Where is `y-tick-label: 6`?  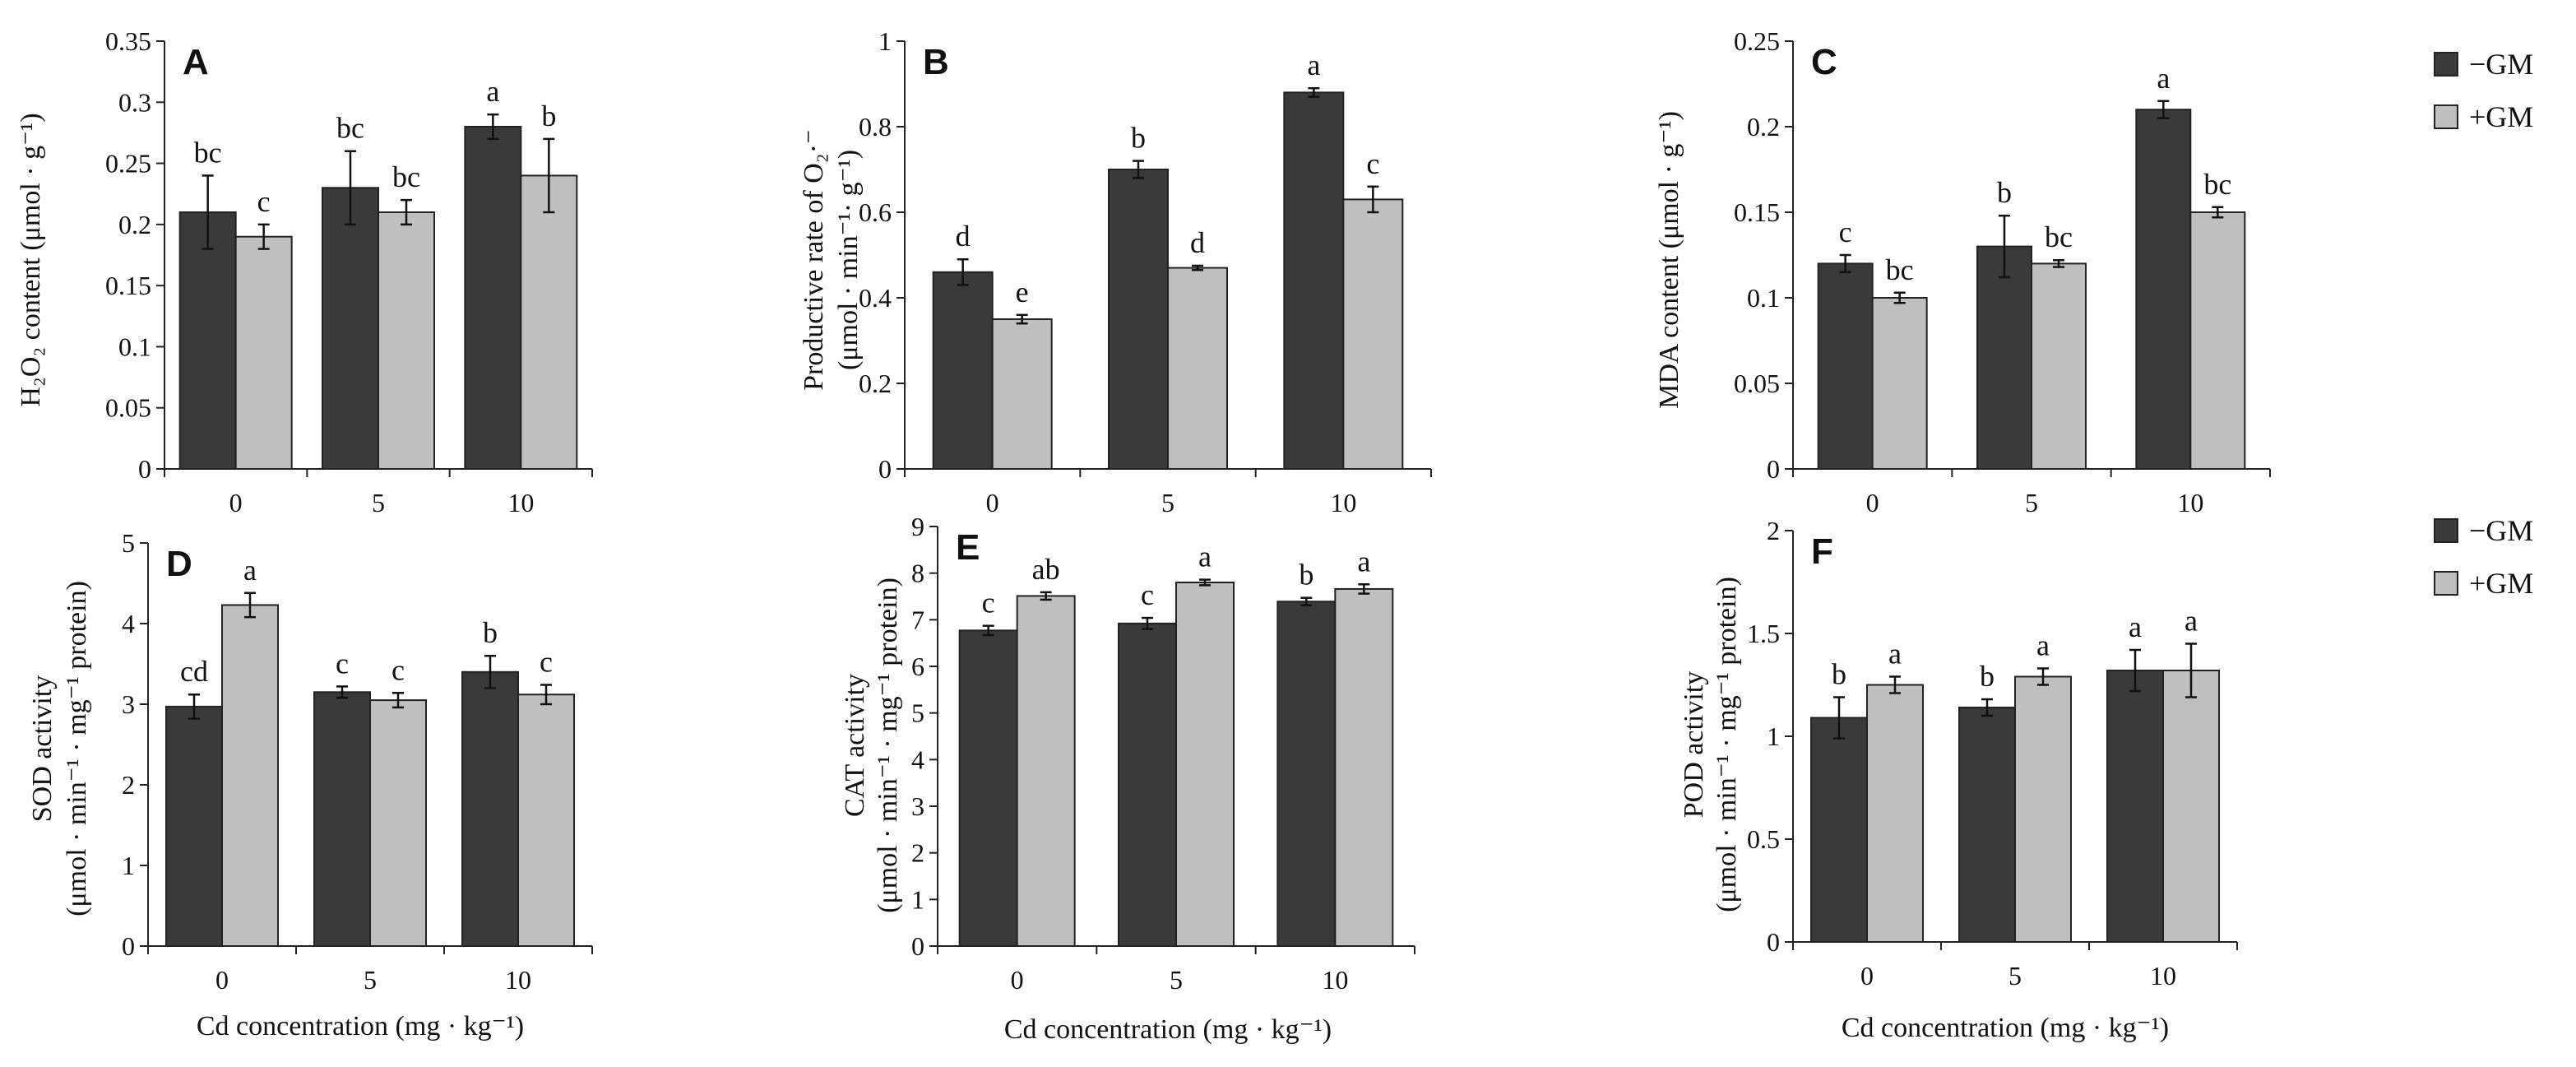 y-tick-label: 6 is located at coordinates (918, 666).